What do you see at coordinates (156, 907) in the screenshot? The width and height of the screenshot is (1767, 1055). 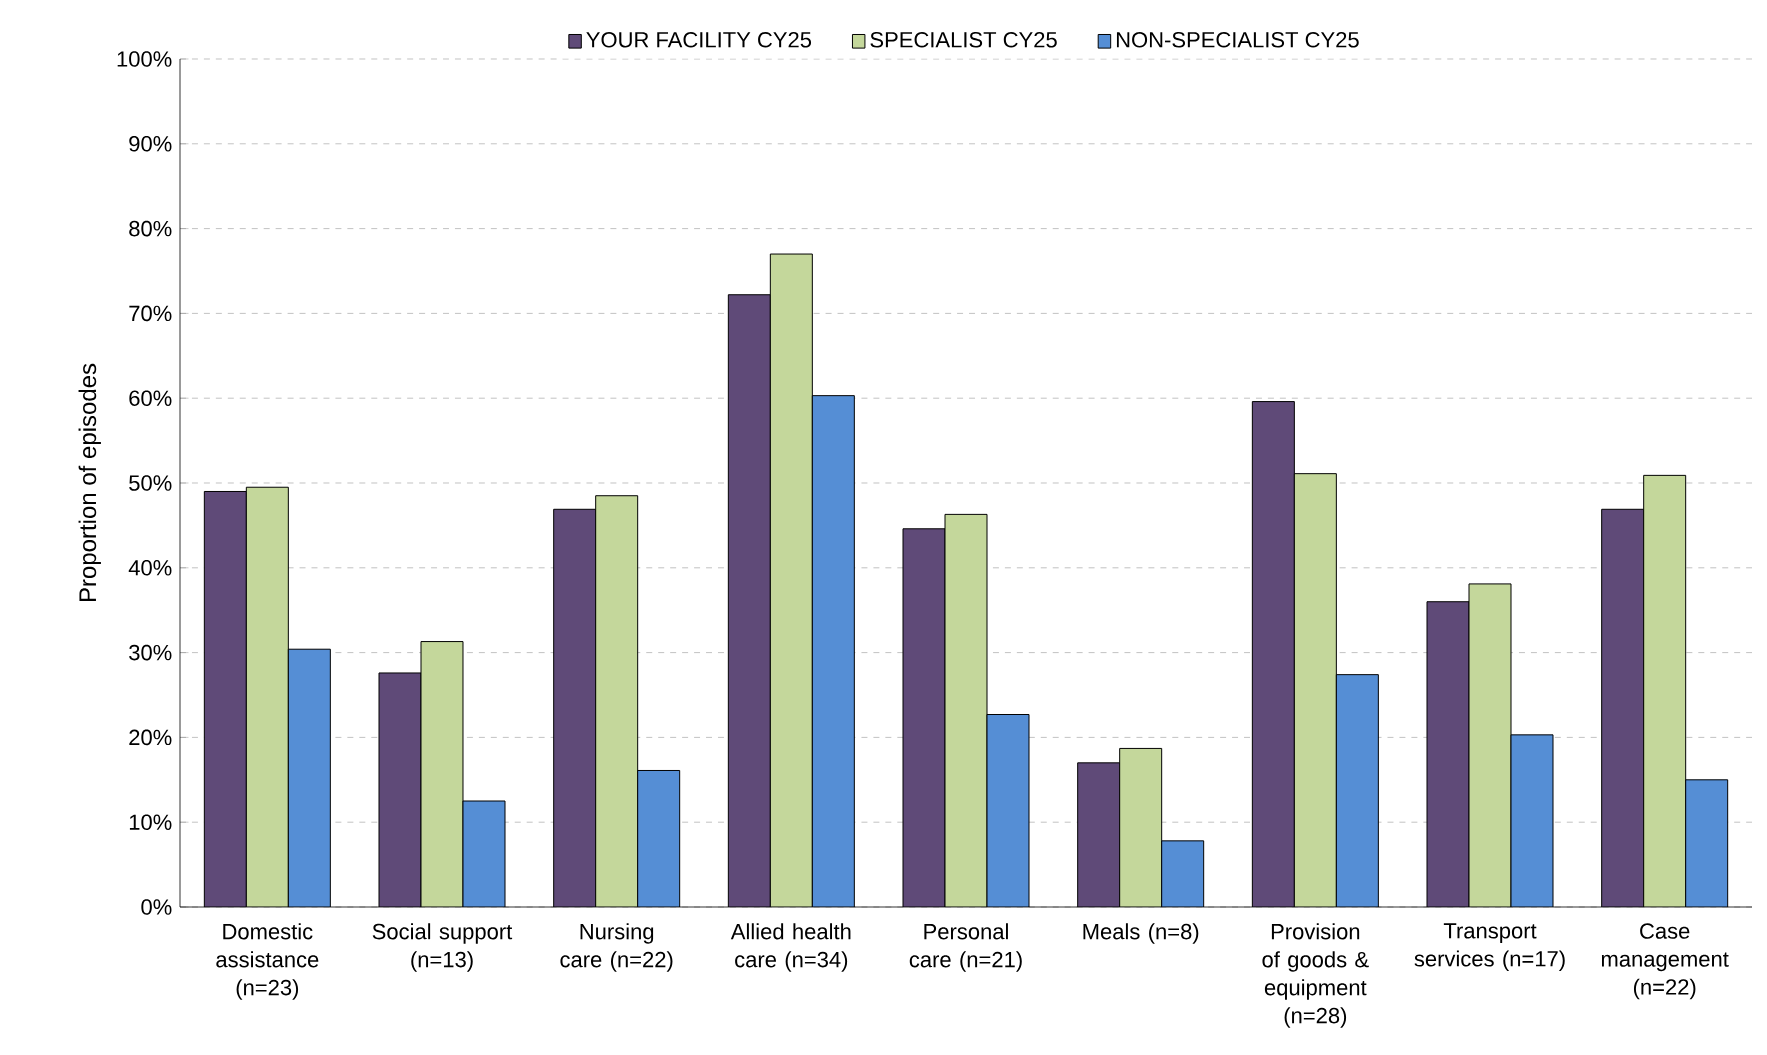 I see `y-tick-label: 0%` at bounding box center [156, 907].